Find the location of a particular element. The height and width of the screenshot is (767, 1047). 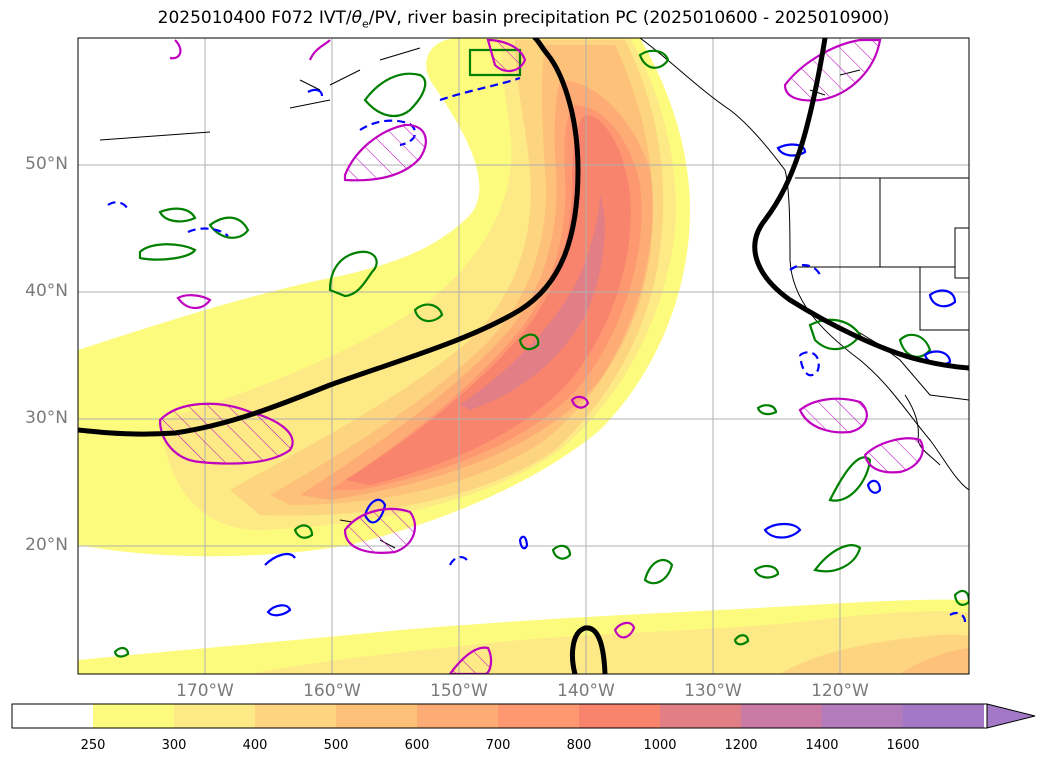

colorbar-label: 1400 is located at coordinates (822, 745).